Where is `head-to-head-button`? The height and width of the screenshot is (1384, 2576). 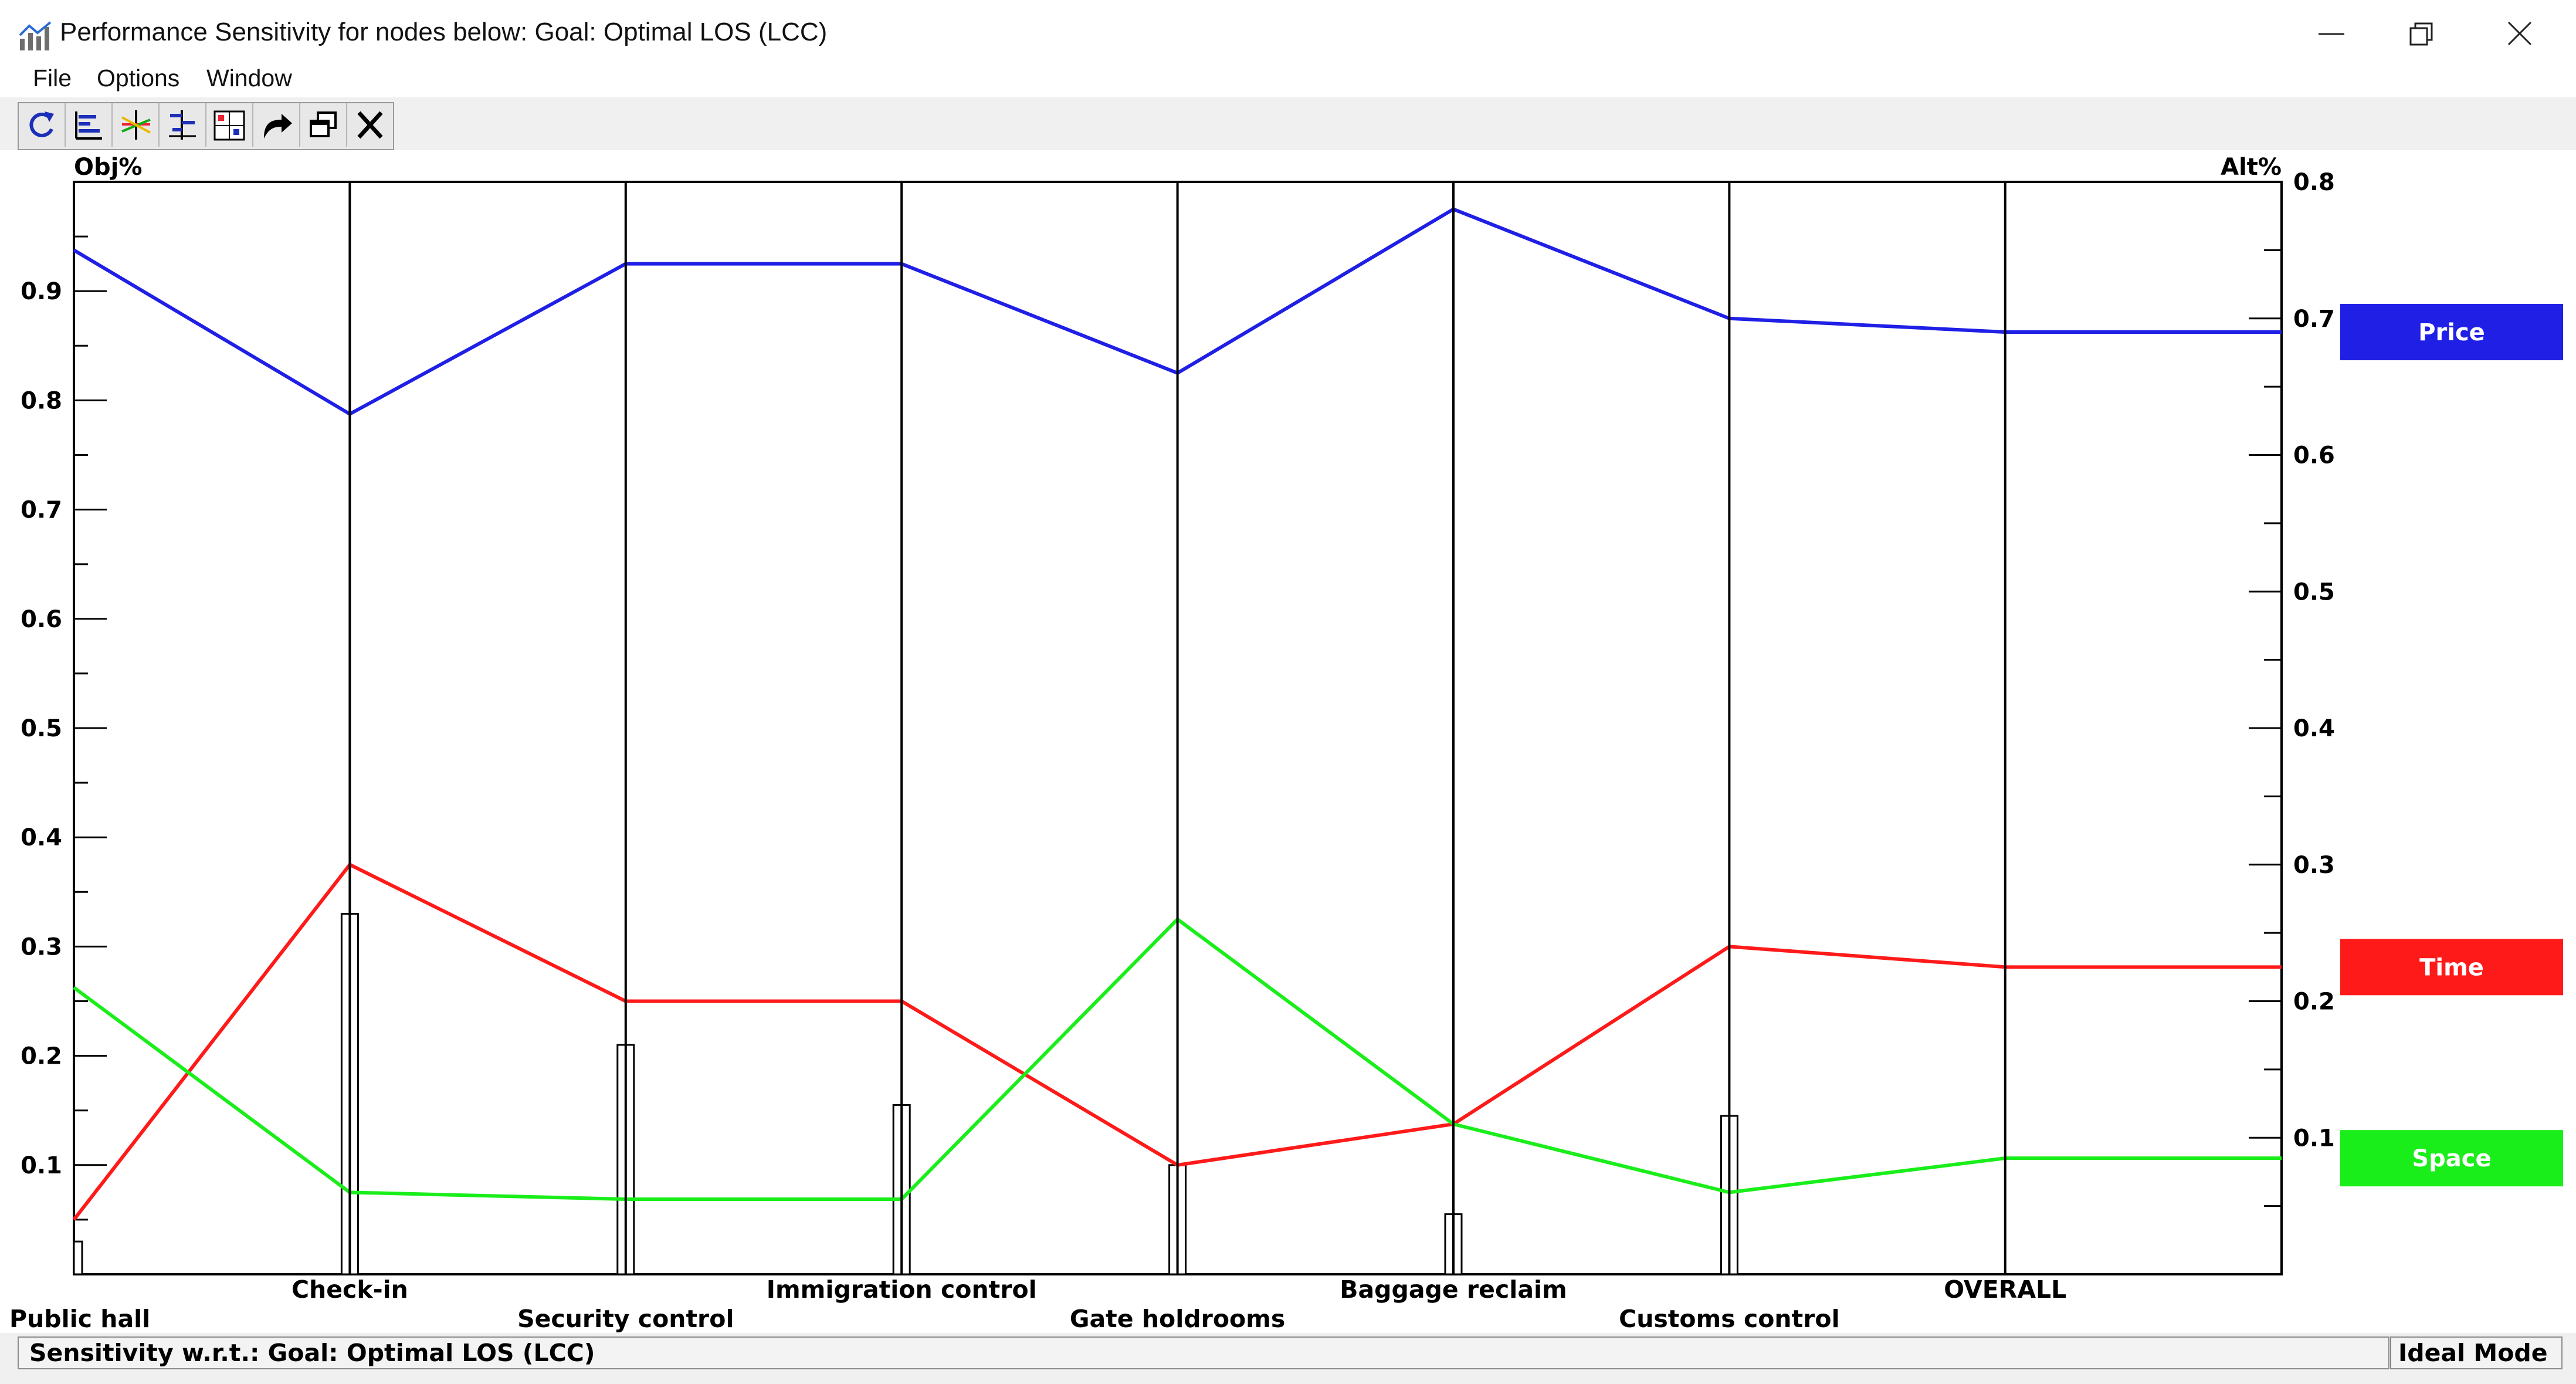 head-to-head-button is located at coordinates (183, 125).